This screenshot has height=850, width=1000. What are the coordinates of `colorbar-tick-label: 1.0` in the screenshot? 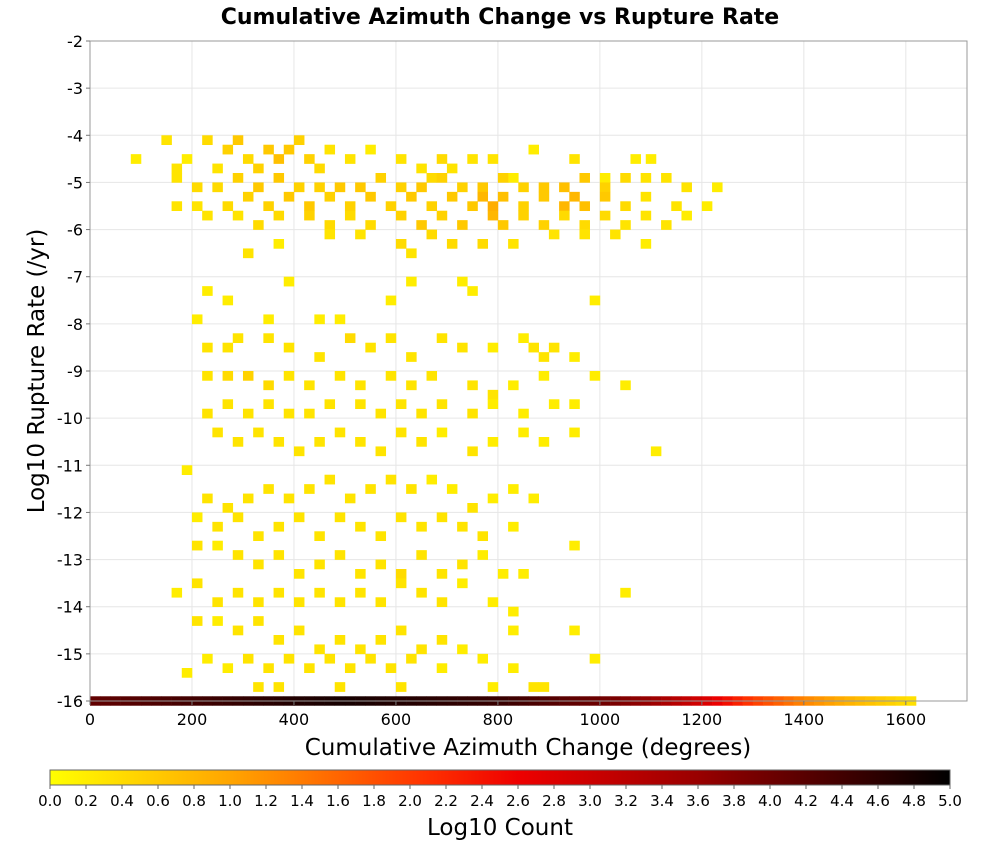 It's located at (230, 801).